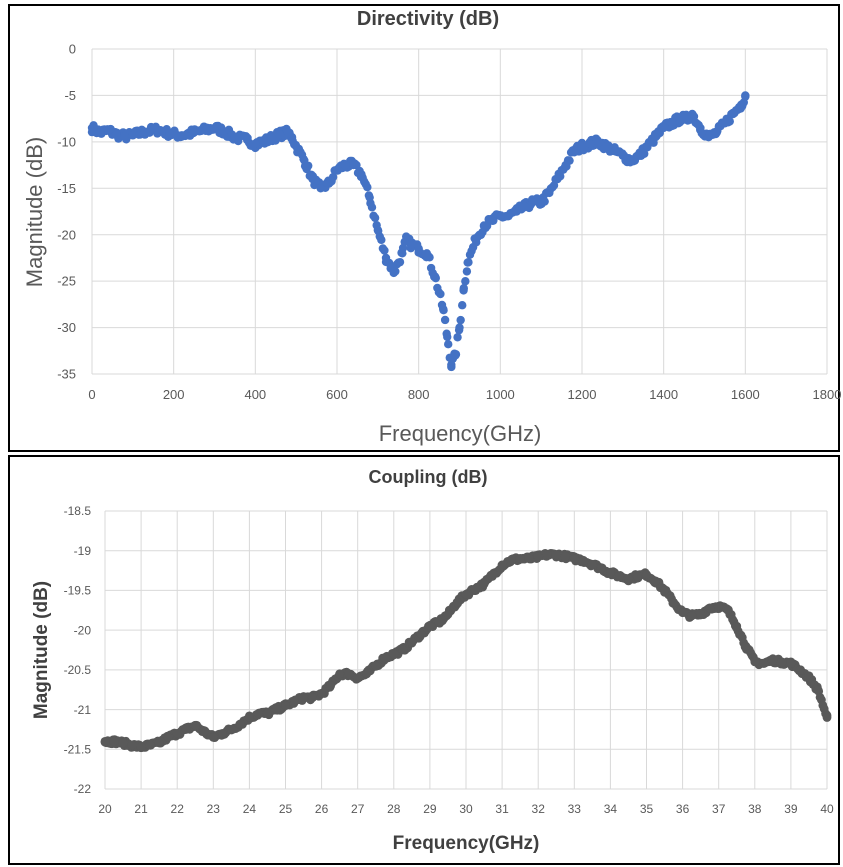 This screenshot has width=843, height=867. Describe the element at coordinates (78, 511) in the screenshot. I see `coupling-y-tick-label: -18.5` at that location.